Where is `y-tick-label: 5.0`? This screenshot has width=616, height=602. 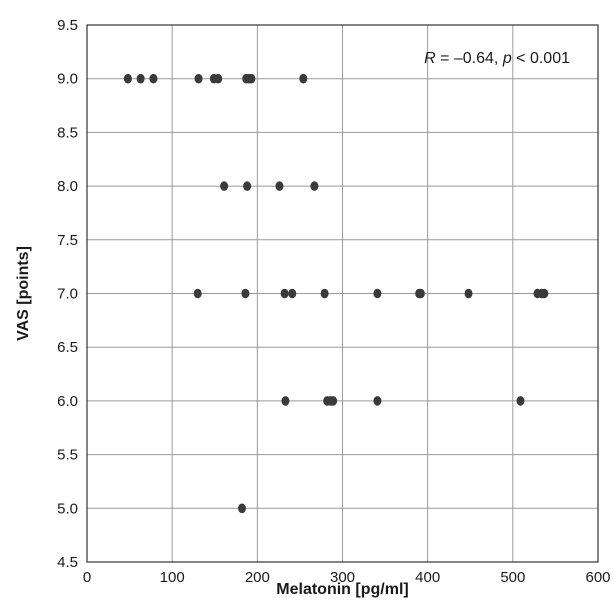 y-tick-label: 5.0 is located at coordinates (67, 508).